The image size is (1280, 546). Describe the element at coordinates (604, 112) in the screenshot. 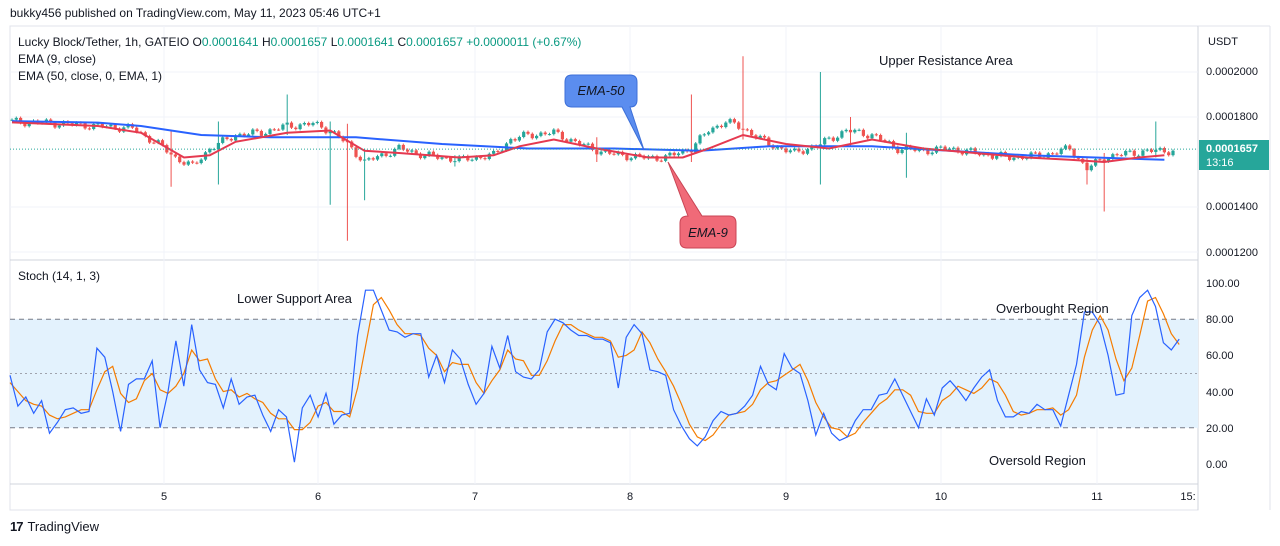

I see `ema50-callout` at that location.